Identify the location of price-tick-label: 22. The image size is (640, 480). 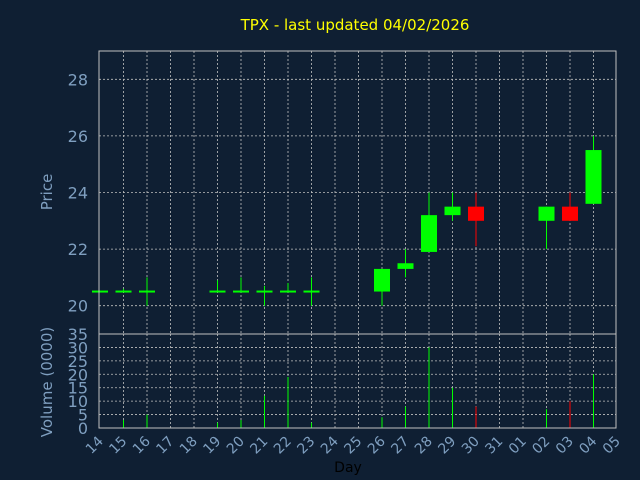
(78, 249).